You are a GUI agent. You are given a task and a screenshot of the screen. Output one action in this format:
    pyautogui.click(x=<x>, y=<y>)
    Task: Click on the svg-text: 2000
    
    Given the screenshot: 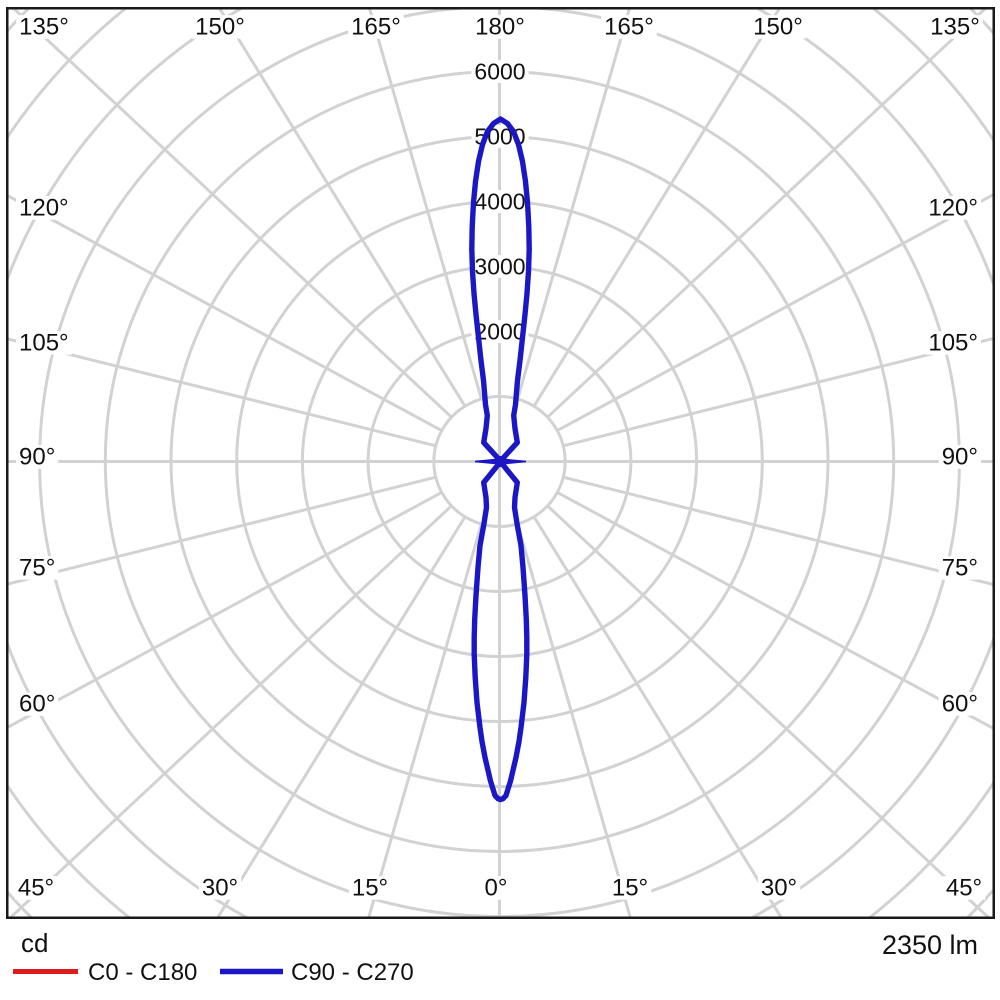 What is the action you would take?
    pyautogui.click(x=499, y=332)
    